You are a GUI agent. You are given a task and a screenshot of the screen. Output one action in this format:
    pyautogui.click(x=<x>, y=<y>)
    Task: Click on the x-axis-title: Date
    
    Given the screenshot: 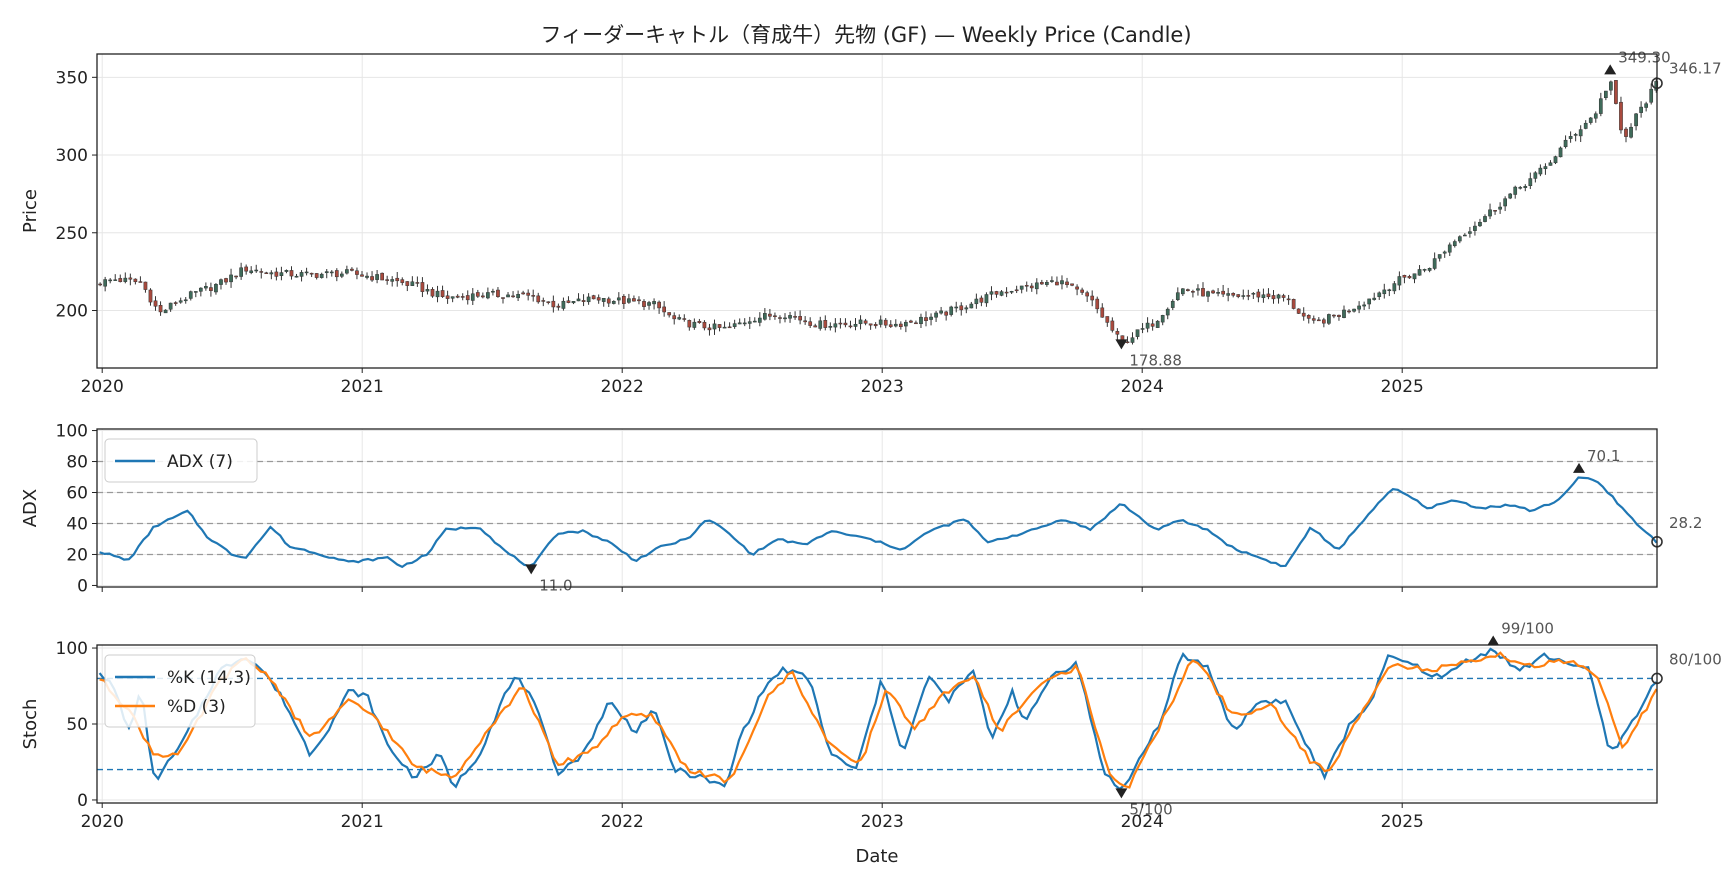 What is the action you would take?
    pyautogui.click(x=876, y=856)
    